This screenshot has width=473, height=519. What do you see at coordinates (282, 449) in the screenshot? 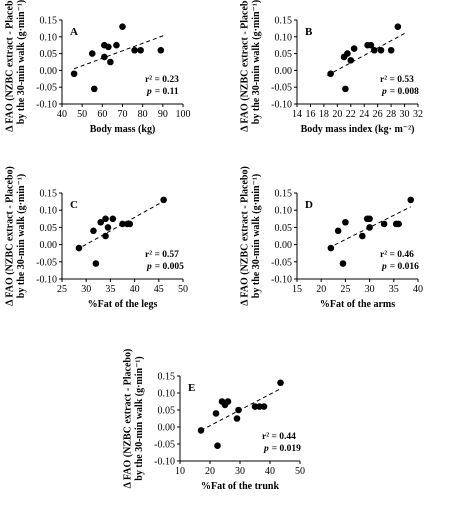
I see `p-value-label: p = 0.019` at bounding box center [282, 449].